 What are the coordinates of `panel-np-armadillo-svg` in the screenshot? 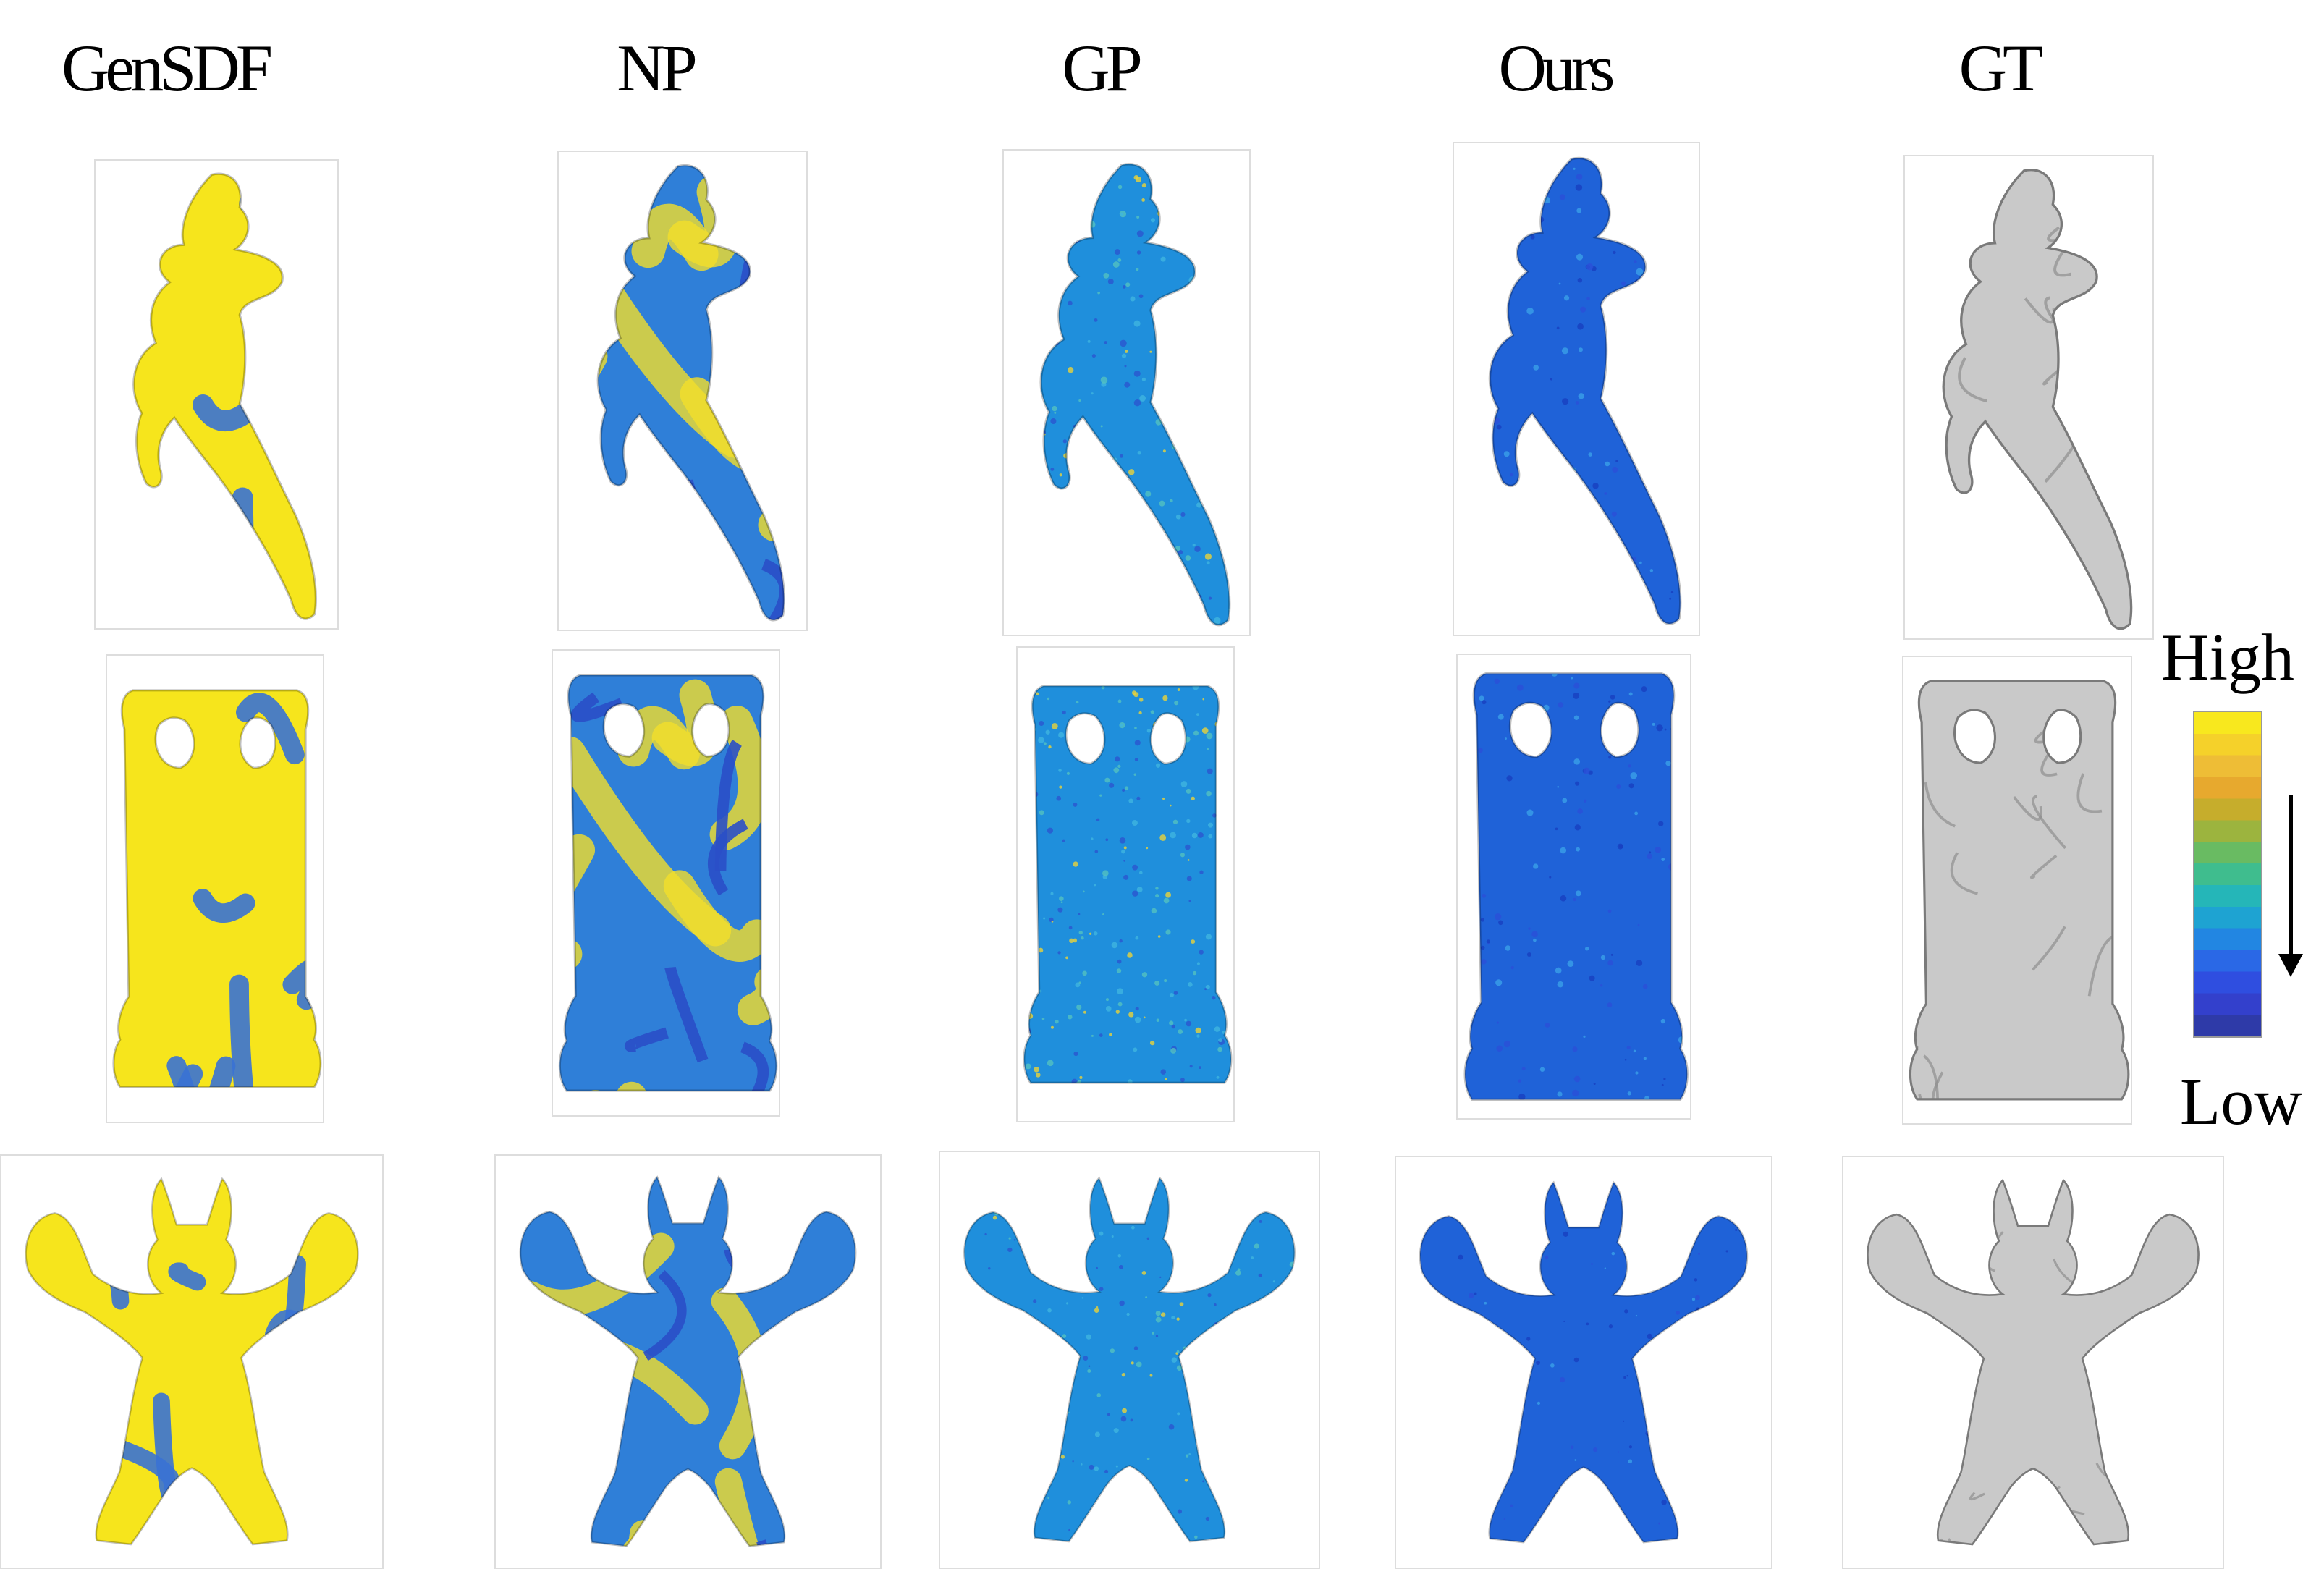 It's located at (688, 1361).